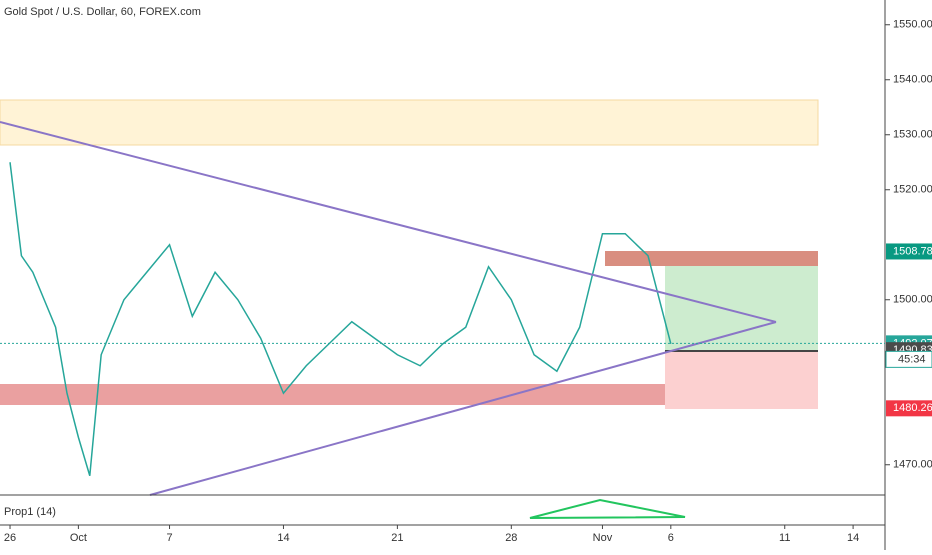 This screenshot has height=555, width=932. What do you see at coordinates (912, 80) in the screenshot?
I see `y-tick-label: 1540.00` at bounding box center [912, 80].